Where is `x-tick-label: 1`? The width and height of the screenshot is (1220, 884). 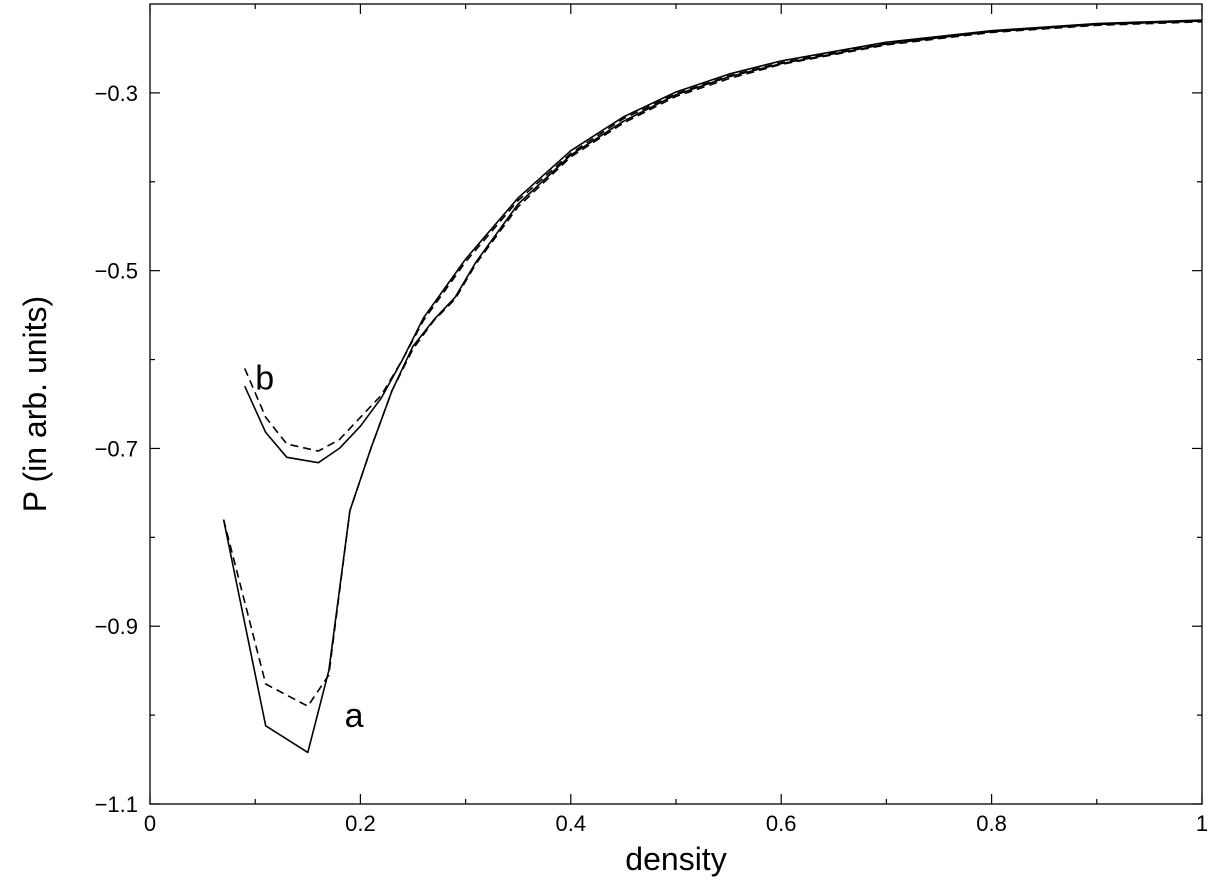
x-tick-label: 1 is located at coordinates (1202, 823).